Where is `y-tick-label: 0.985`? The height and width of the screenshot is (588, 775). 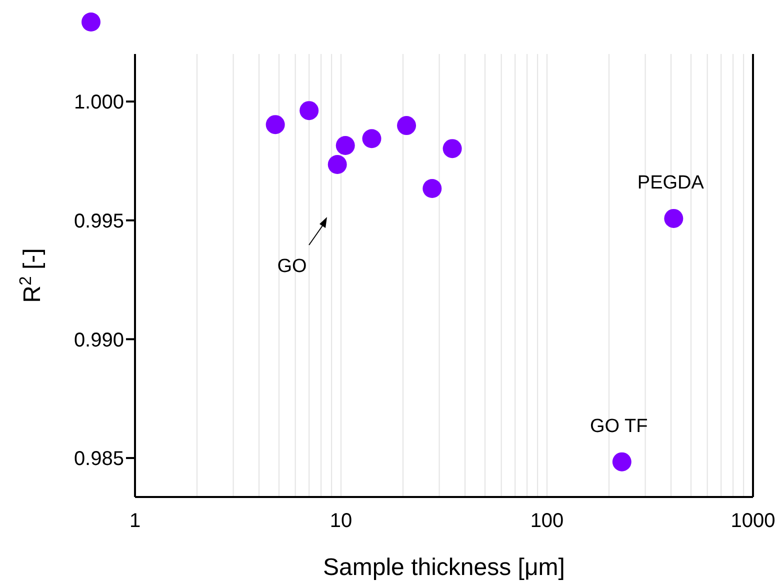
y-tick-label: 0.985 is located at coordinates (99, 459).